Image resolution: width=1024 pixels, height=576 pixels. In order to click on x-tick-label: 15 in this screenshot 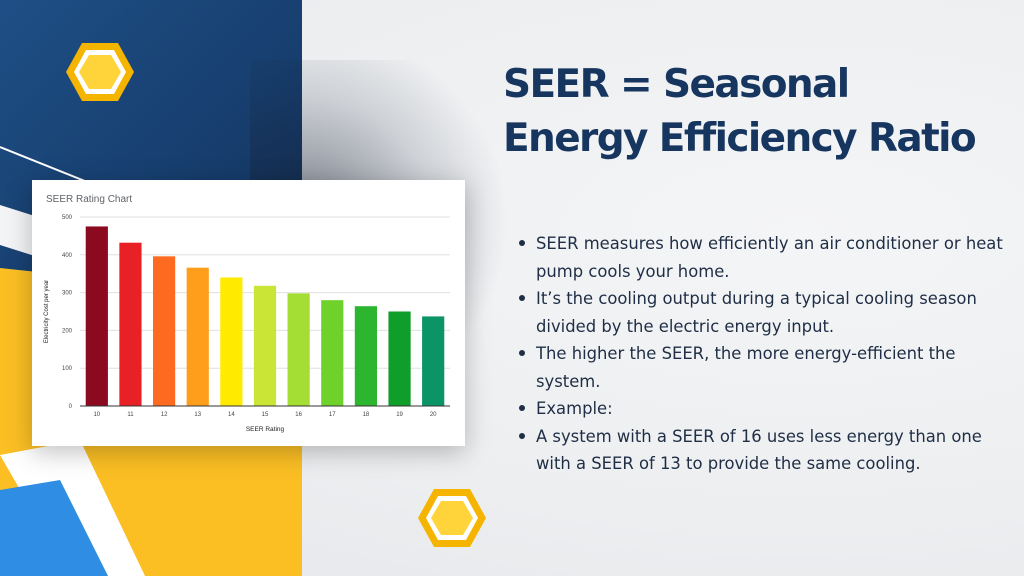, I will do `click(265, 415)`.